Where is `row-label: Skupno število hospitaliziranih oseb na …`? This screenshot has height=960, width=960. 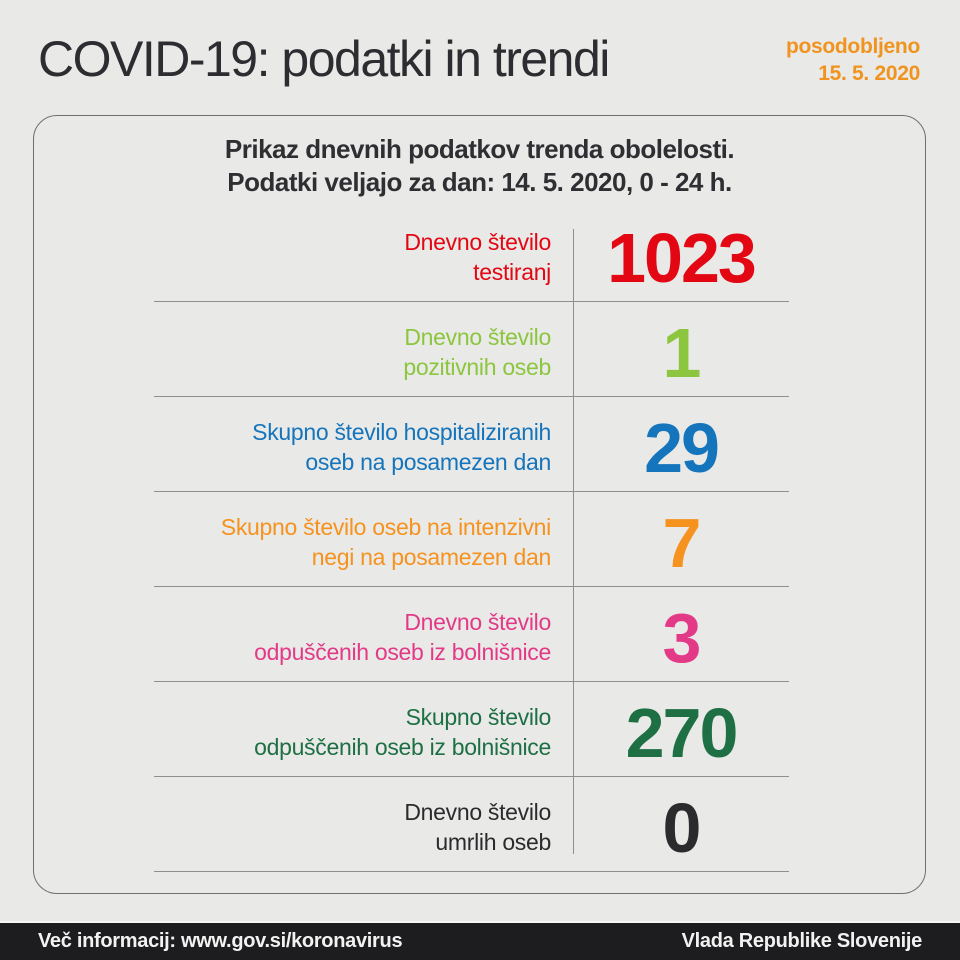 row-label: Skupno število hospitaliziranih oseb na … is located at coordinates (363, 444).